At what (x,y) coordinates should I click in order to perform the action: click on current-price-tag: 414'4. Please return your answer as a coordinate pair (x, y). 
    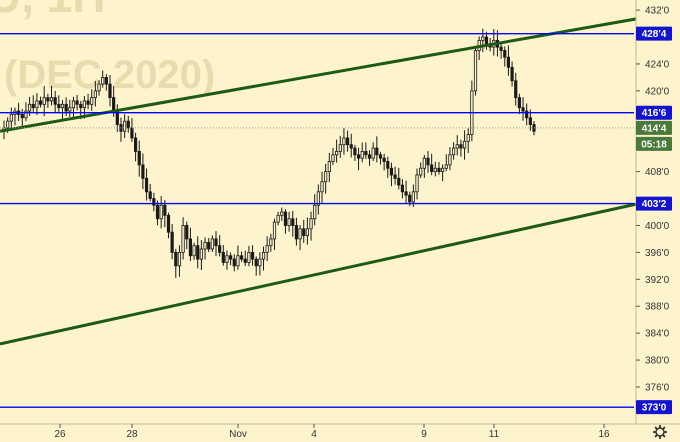
    Looking at the image, I should click on (654, 128).